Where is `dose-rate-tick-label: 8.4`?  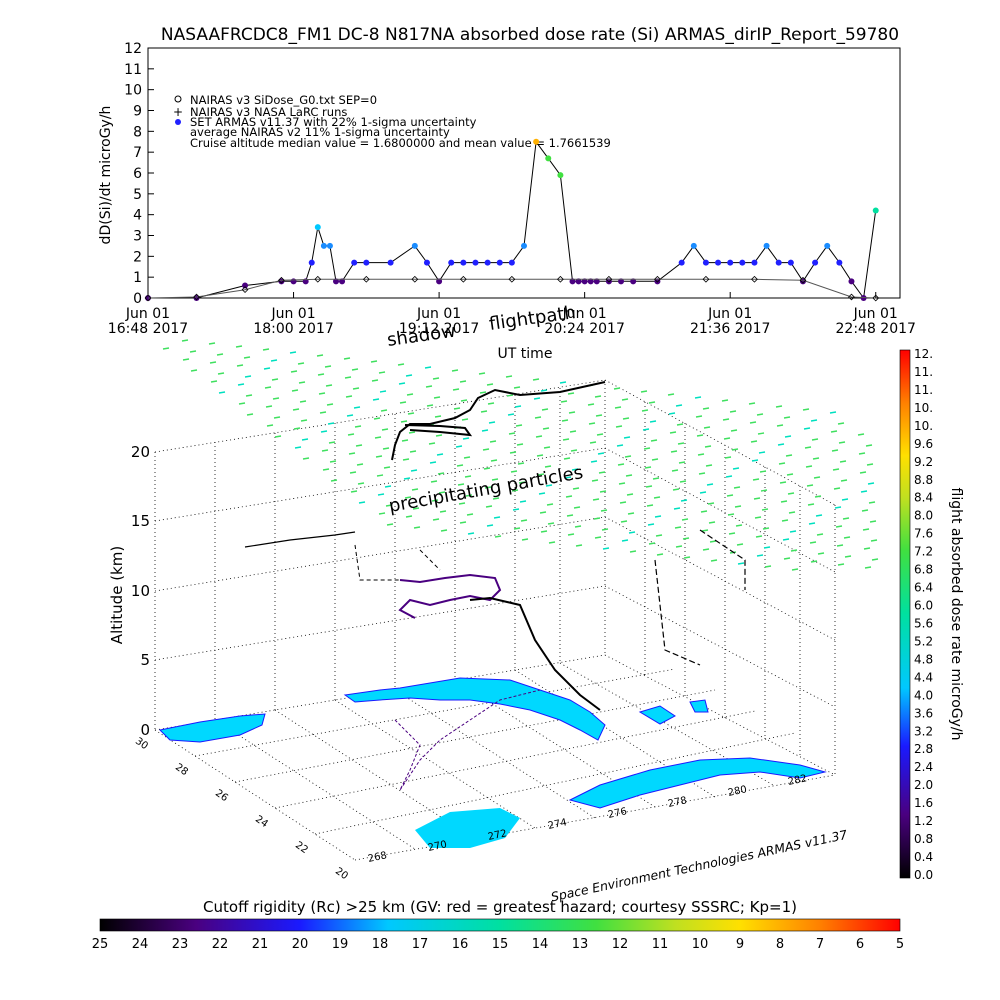
dose-rate-tick-label: 8.4 is located at coordinates (923, 498).